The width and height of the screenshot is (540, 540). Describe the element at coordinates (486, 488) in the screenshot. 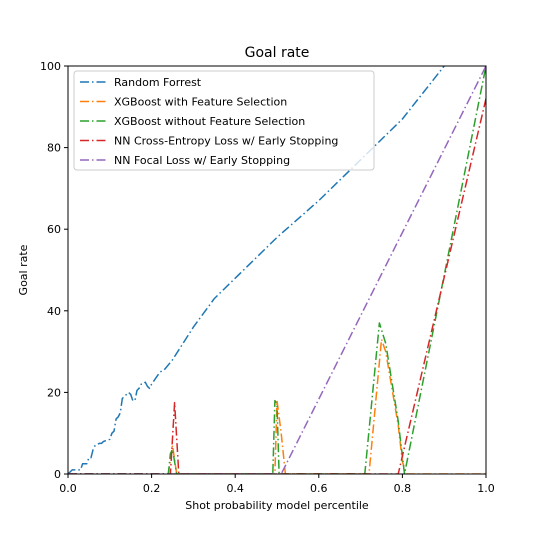

I see `x-tick-label: 1.0` at that location.